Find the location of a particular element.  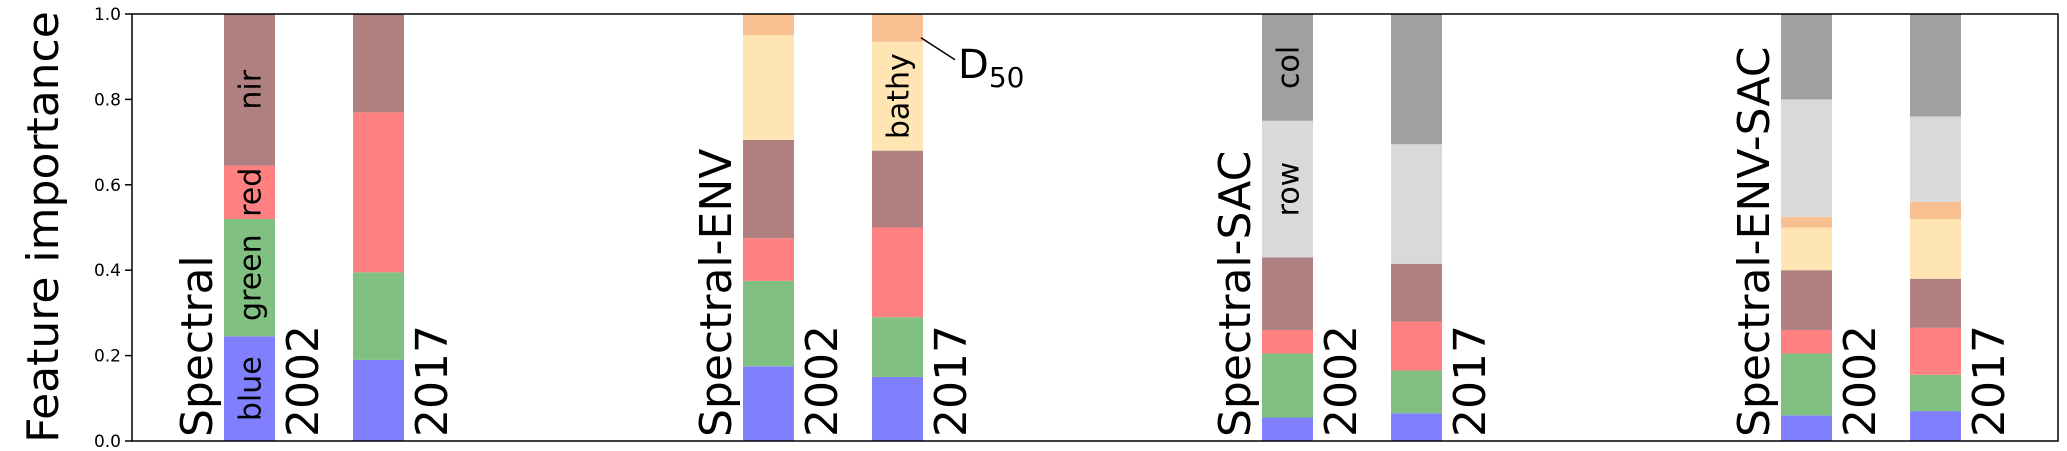

y-tick-label: 1.0 is located at coordinates (107, 15).